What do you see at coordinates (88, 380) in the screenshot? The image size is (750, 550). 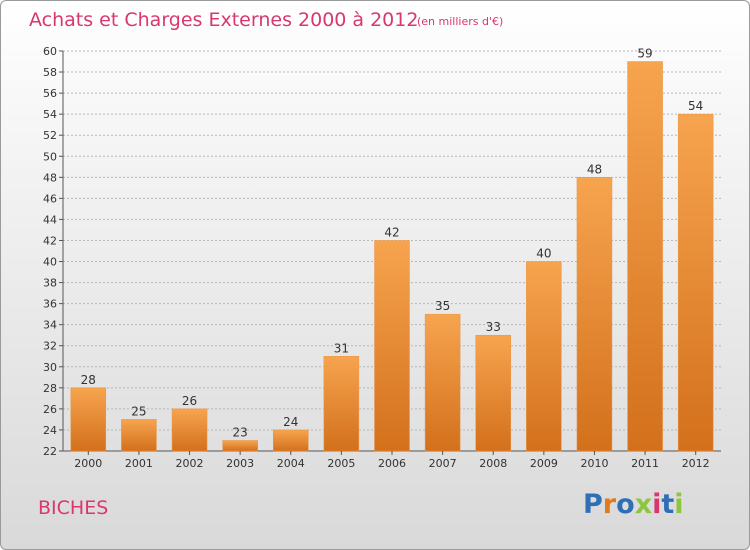 I see `data-label: 28` at bounding box center [88, 380].